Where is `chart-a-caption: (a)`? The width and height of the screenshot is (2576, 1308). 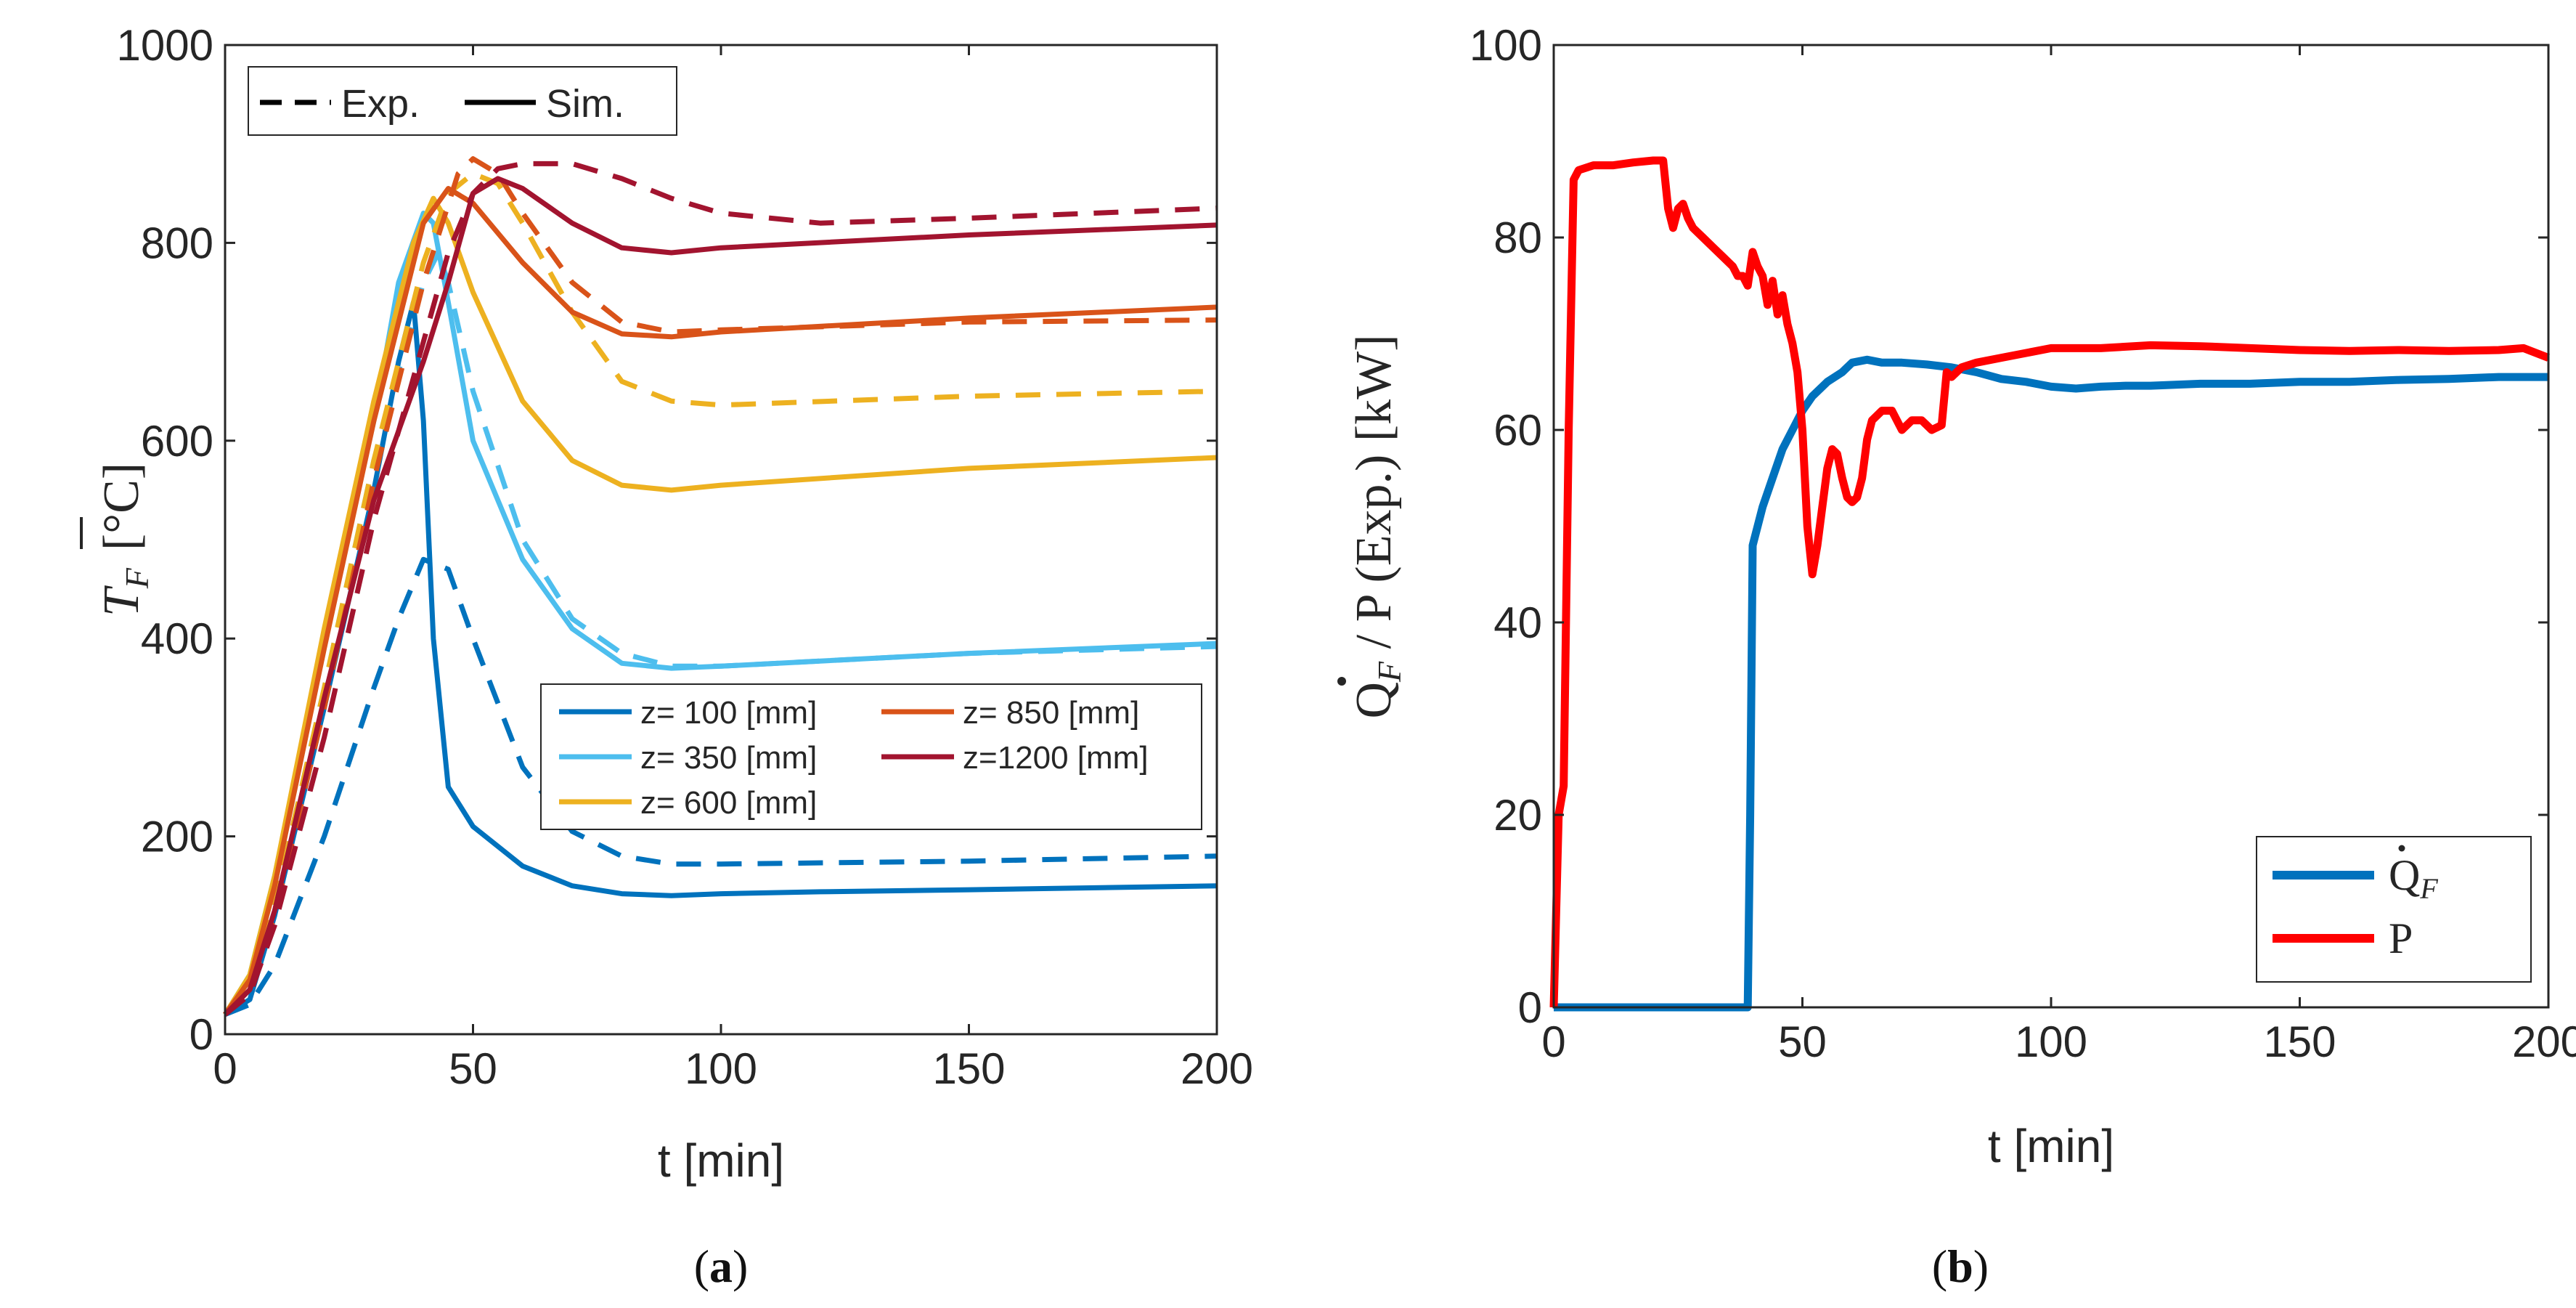
chart-a-caption: (a) is located at coordinates (721, 1266).